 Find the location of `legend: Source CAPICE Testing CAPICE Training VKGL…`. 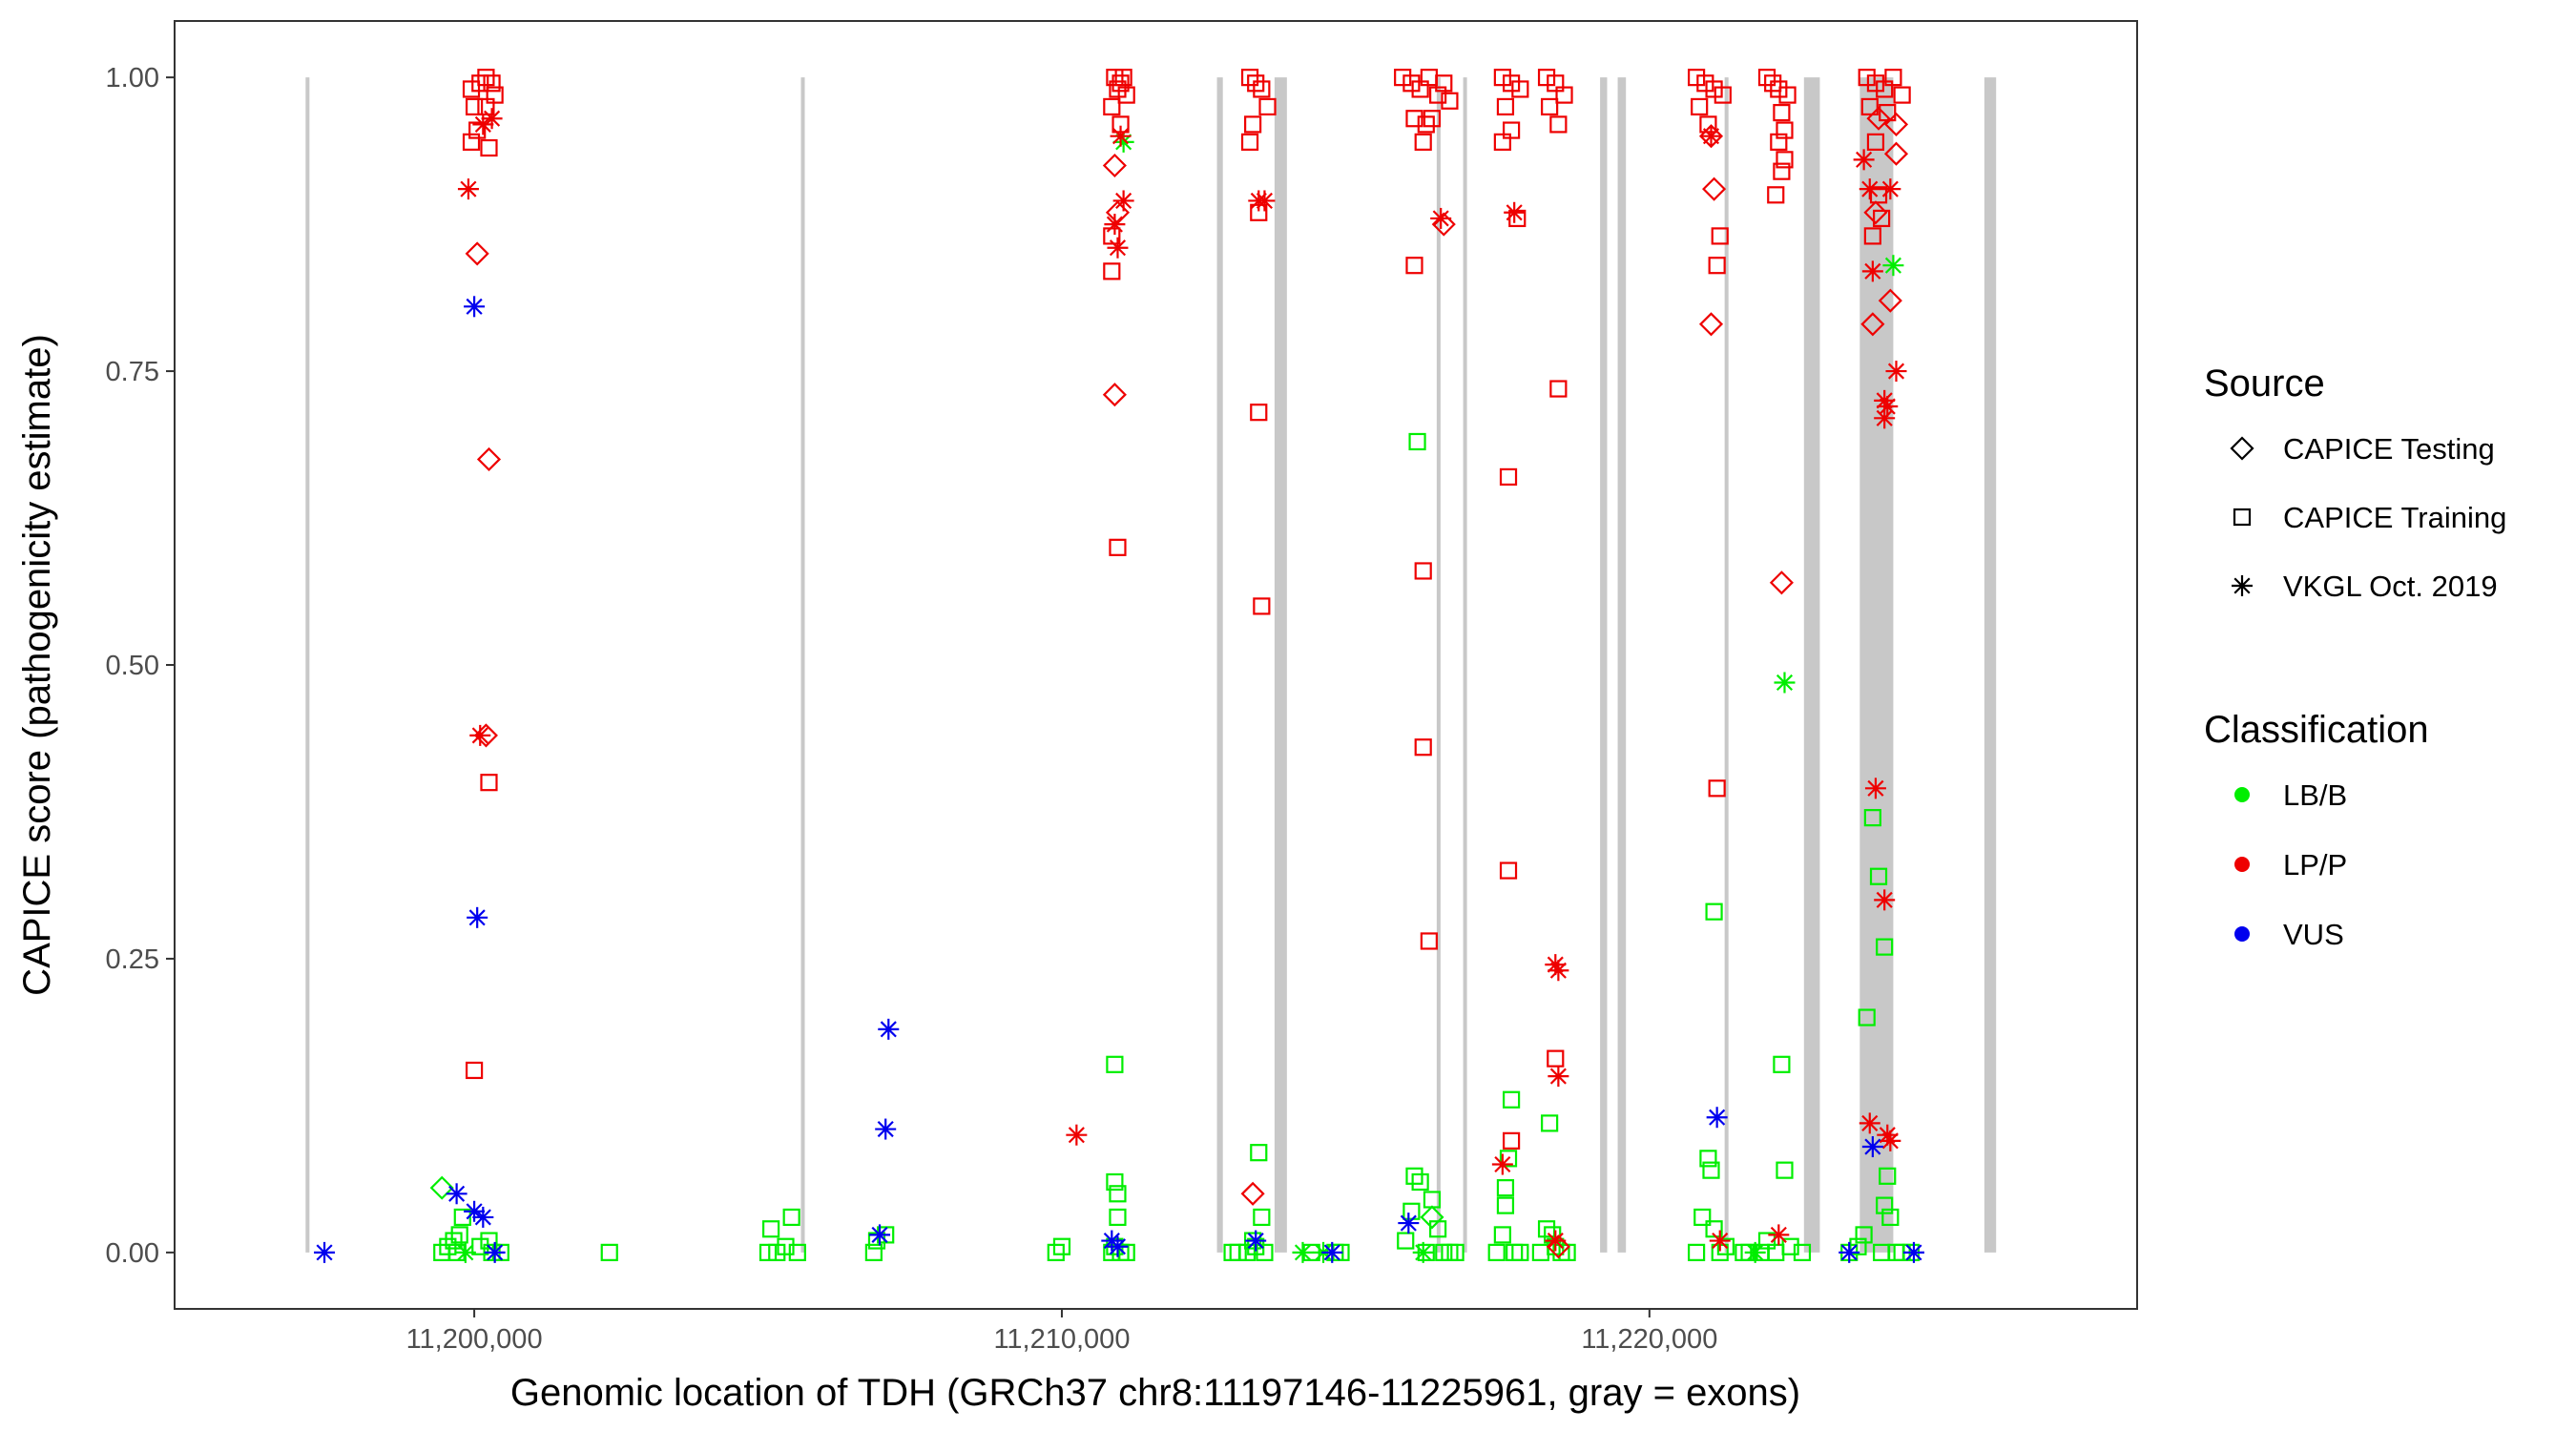

legend: Source CAPICE Testing CAPICE Training VKGL… is located at coordinates (2355, 657).